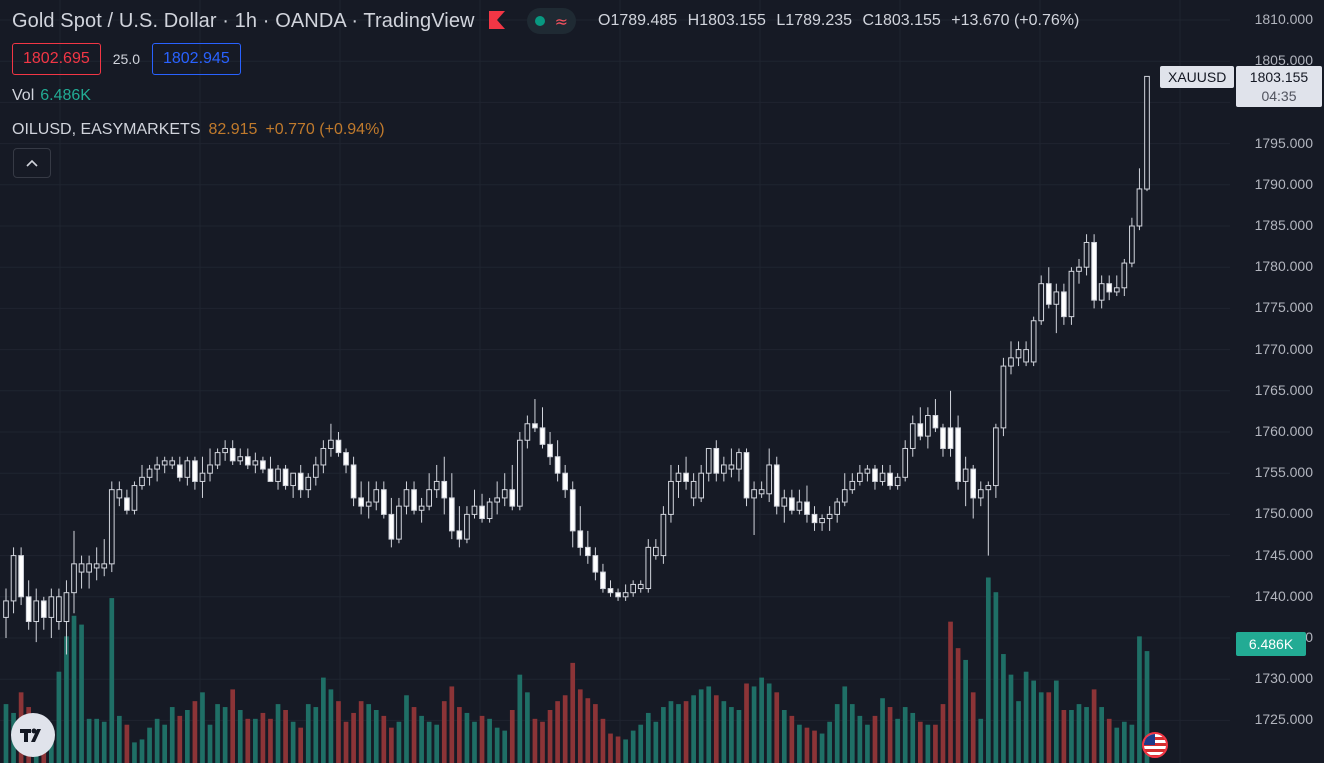 This screenshot has width=1324, height=763. What do you see at coordinates (496, 20) in the screenshot?
I see `flag-icon` at bounding box center [496, 20].